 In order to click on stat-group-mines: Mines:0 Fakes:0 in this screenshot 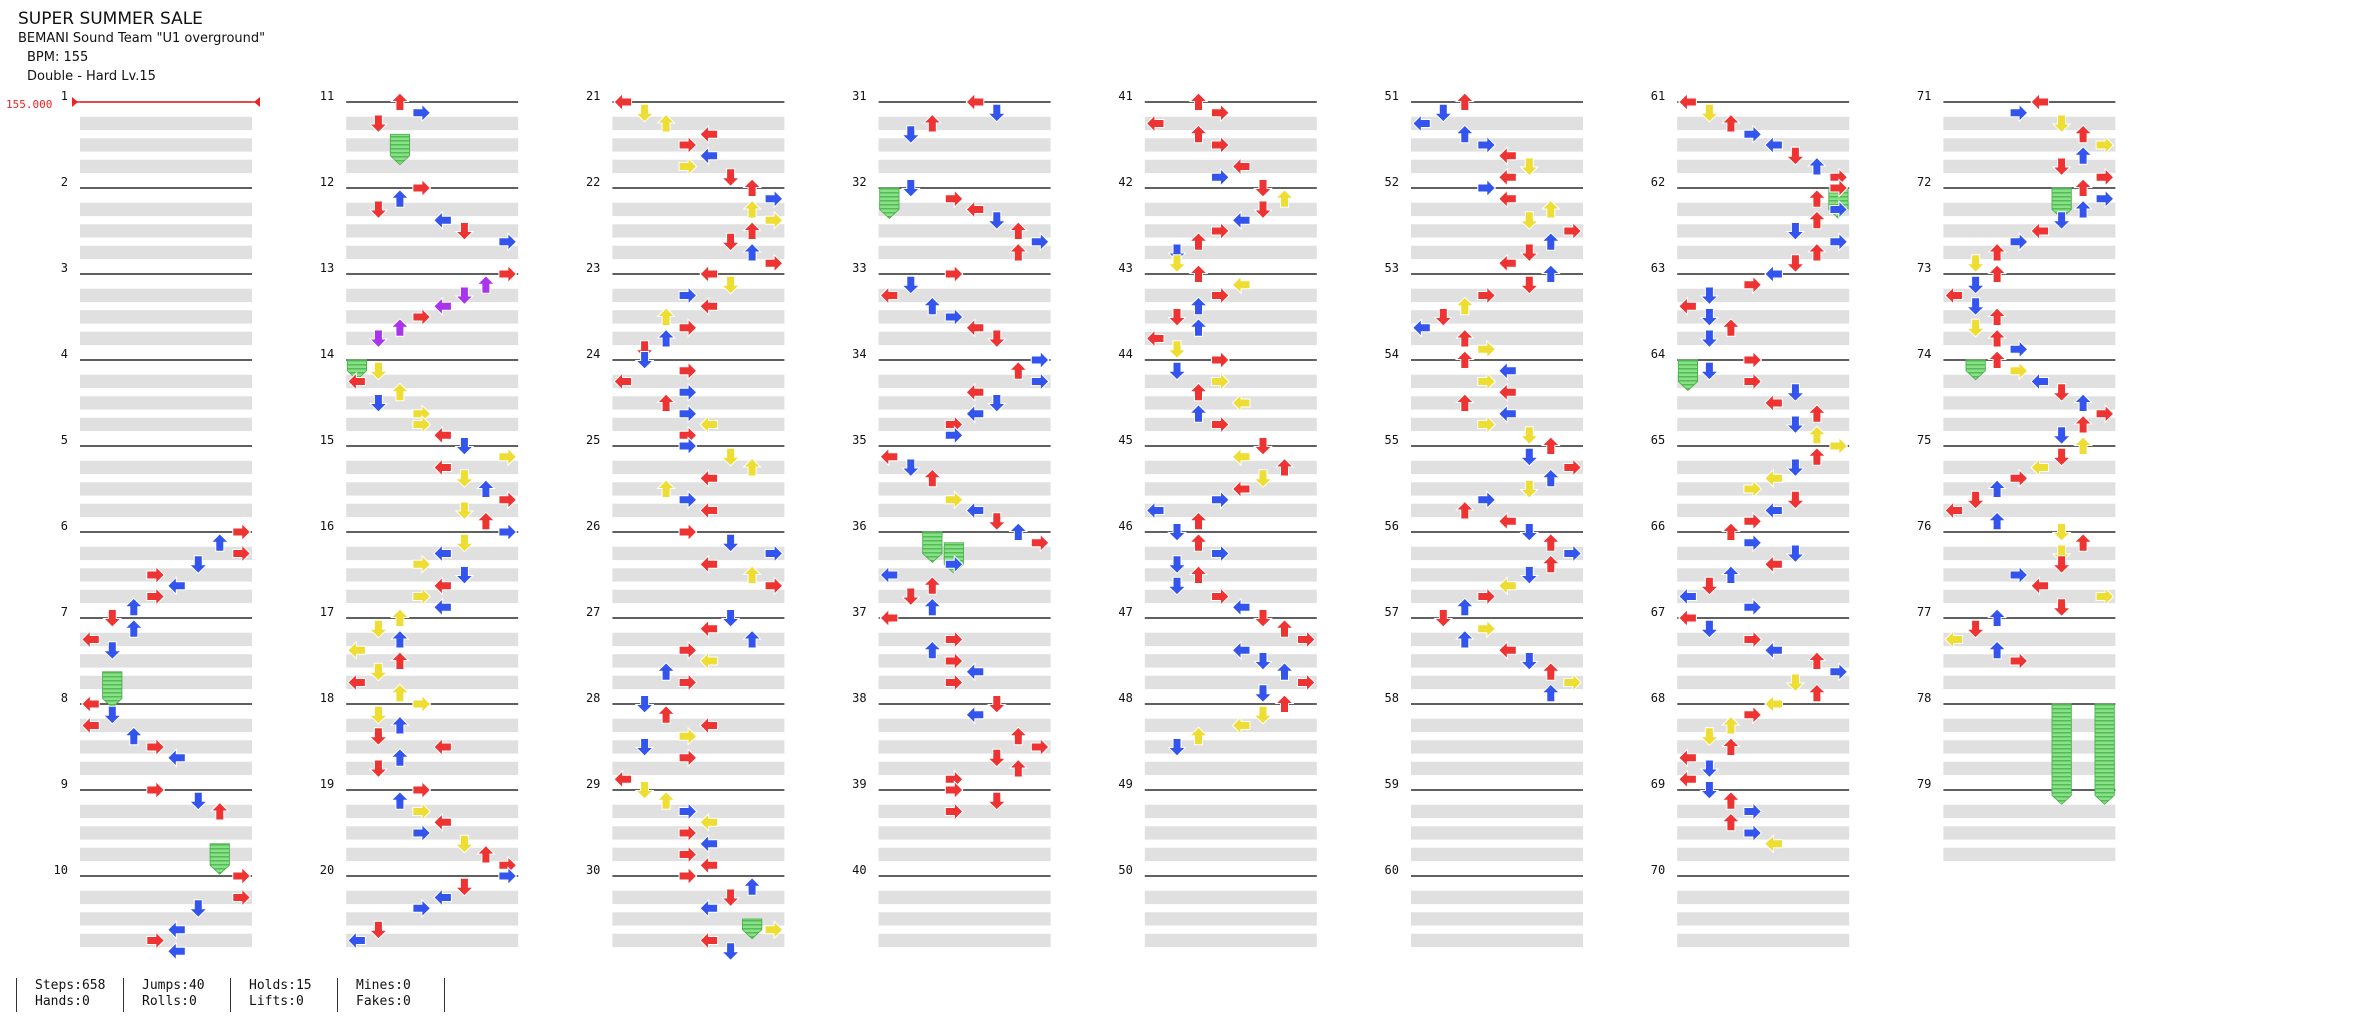, I will do `click(374, 995)`.